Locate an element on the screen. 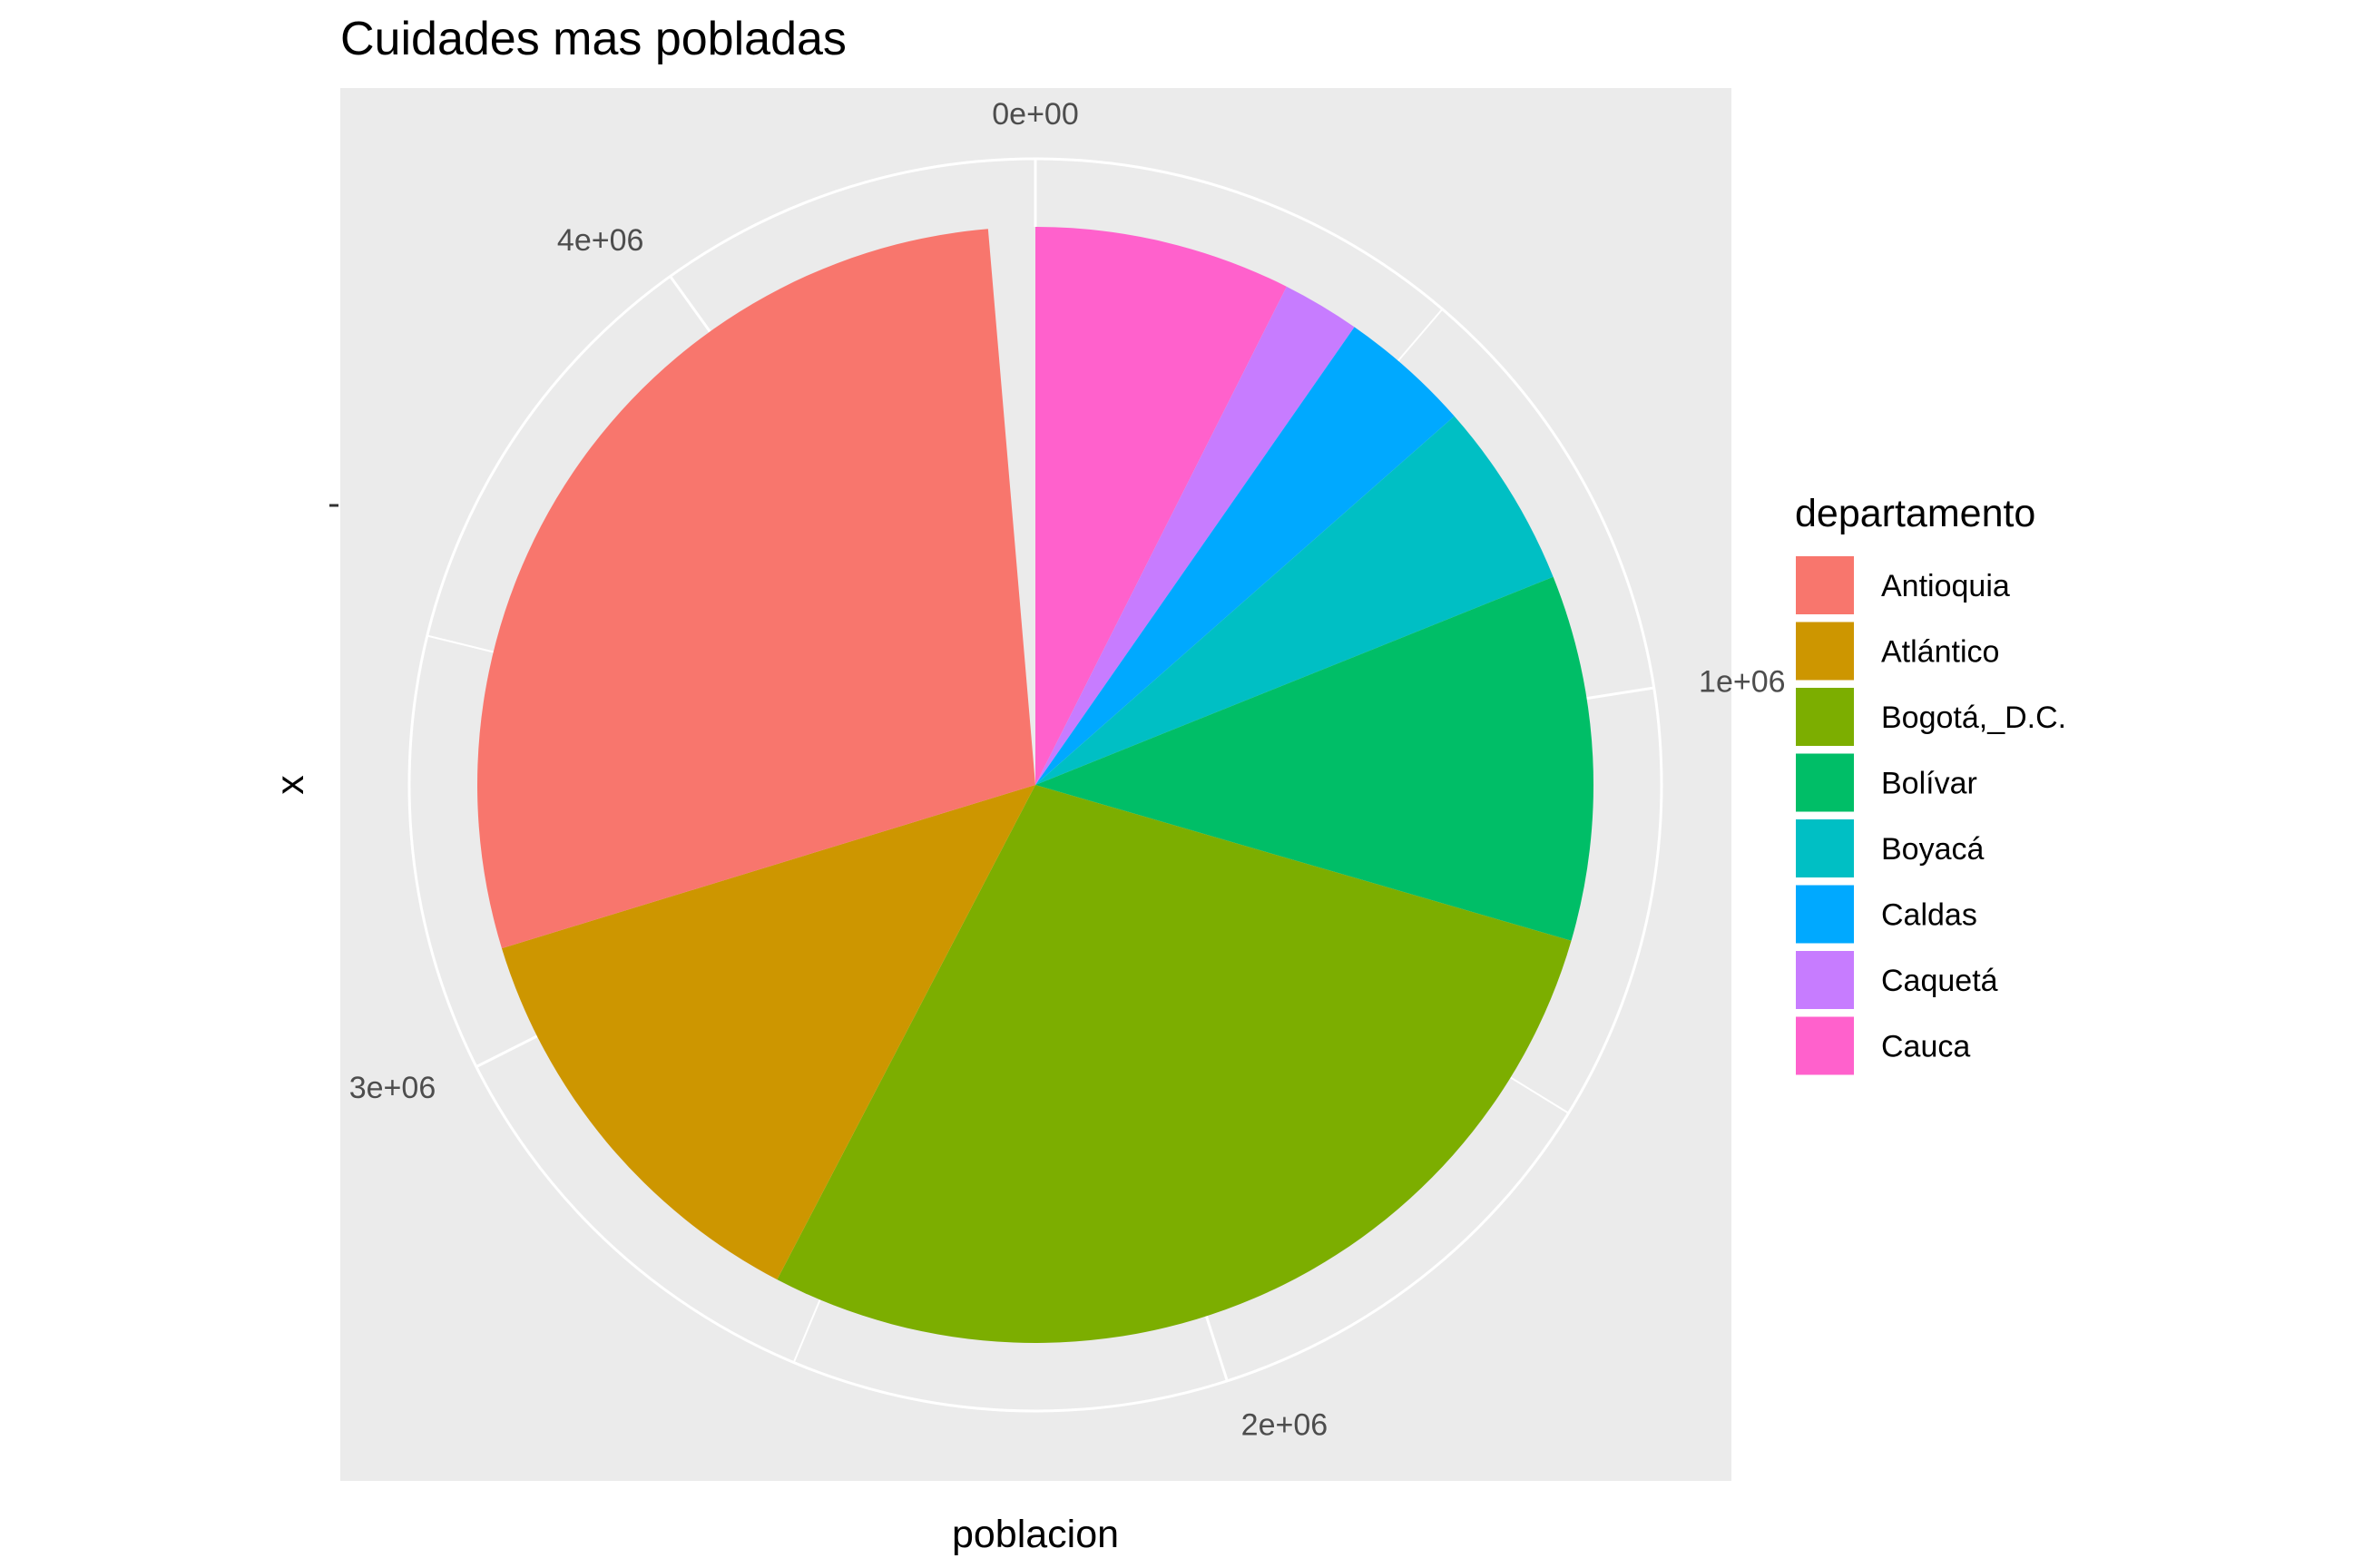  legend-label: Boyacá is located at coordinates (1932, 849).